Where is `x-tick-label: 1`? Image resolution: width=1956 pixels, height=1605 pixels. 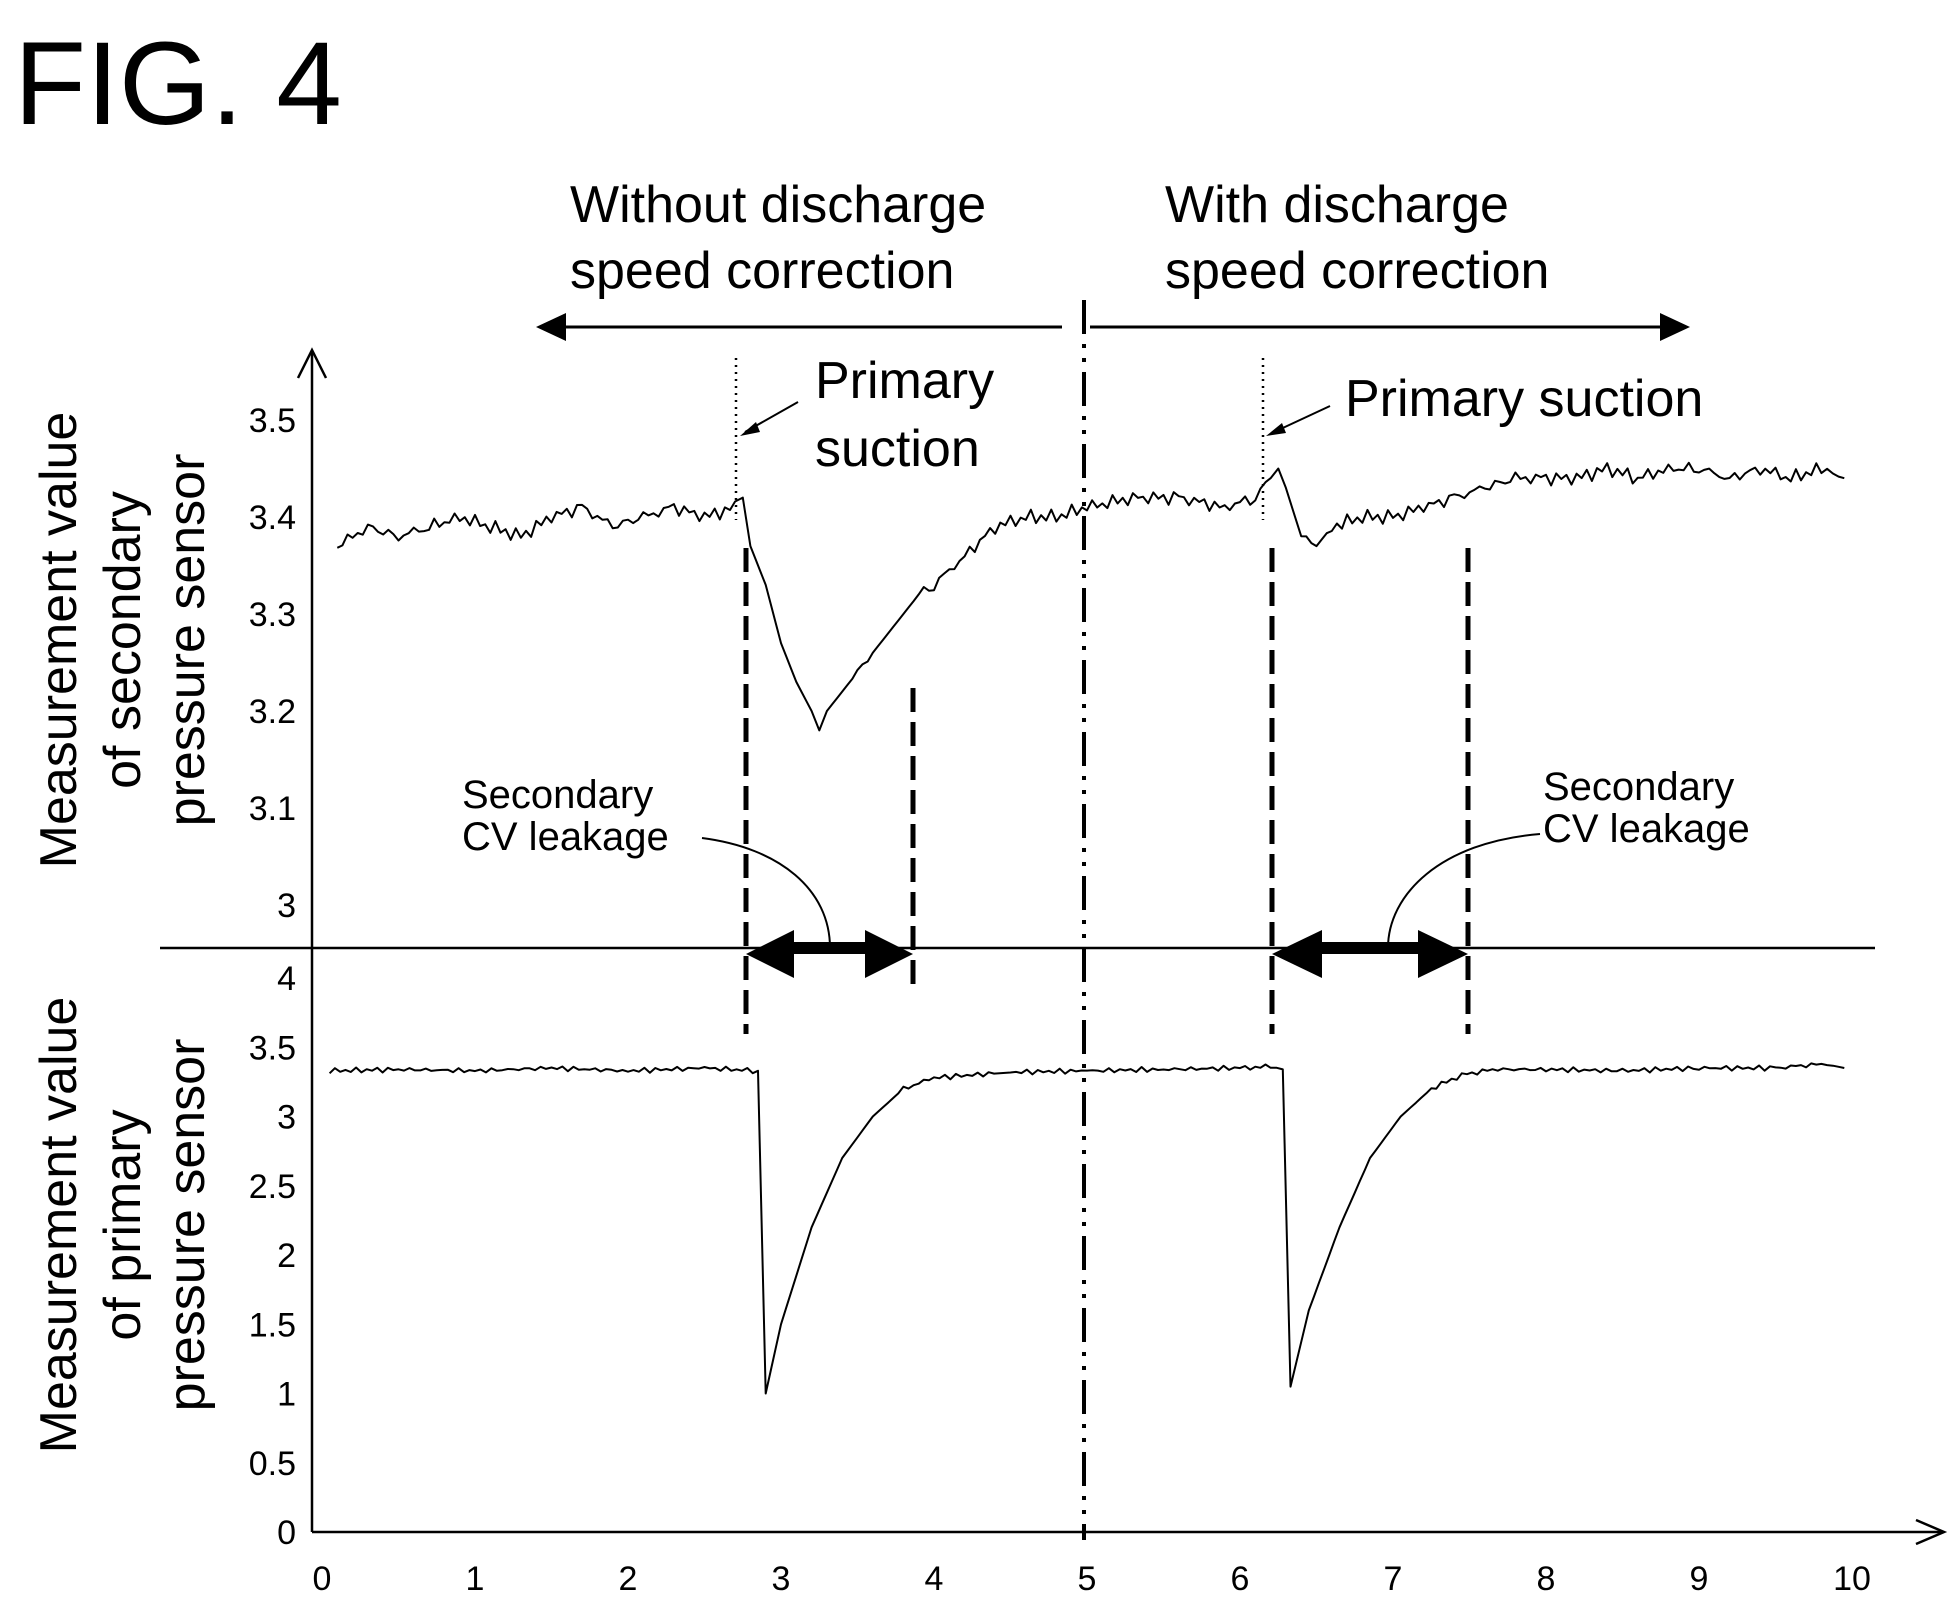
x-tick-label: 1 is located at coordinates (475, 1579).